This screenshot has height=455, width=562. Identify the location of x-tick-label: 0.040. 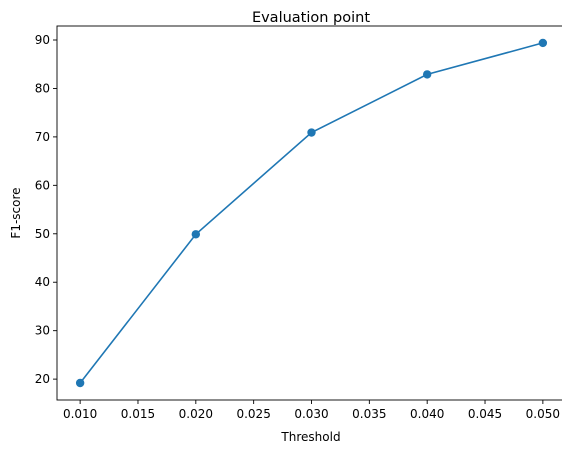
(427, 414).